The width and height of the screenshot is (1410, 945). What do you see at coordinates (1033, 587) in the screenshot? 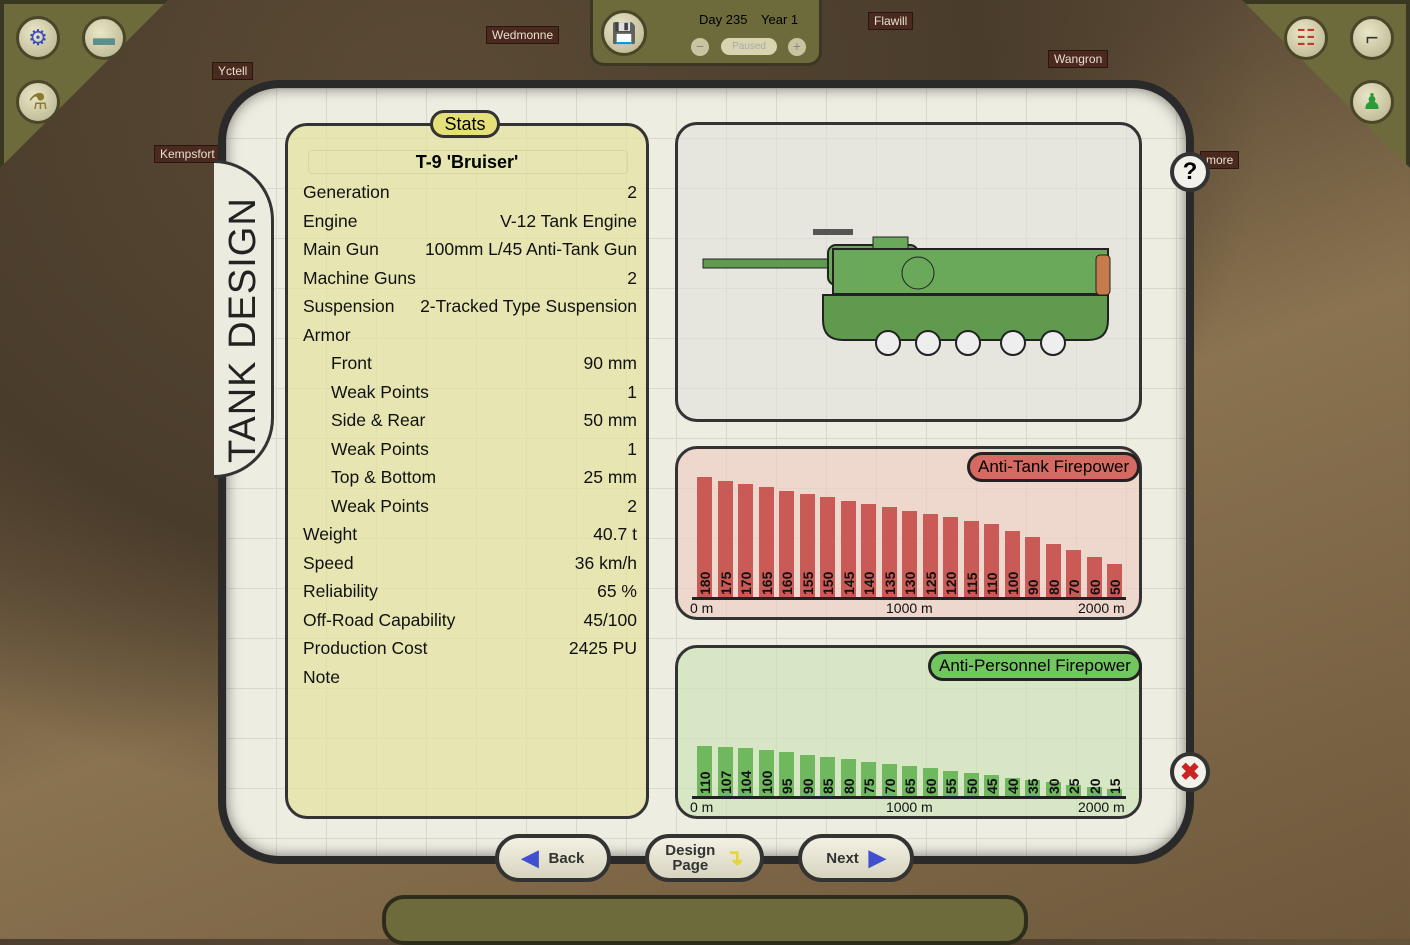
I see `bar-value-label: 90` at bounding box center [1033, 587].